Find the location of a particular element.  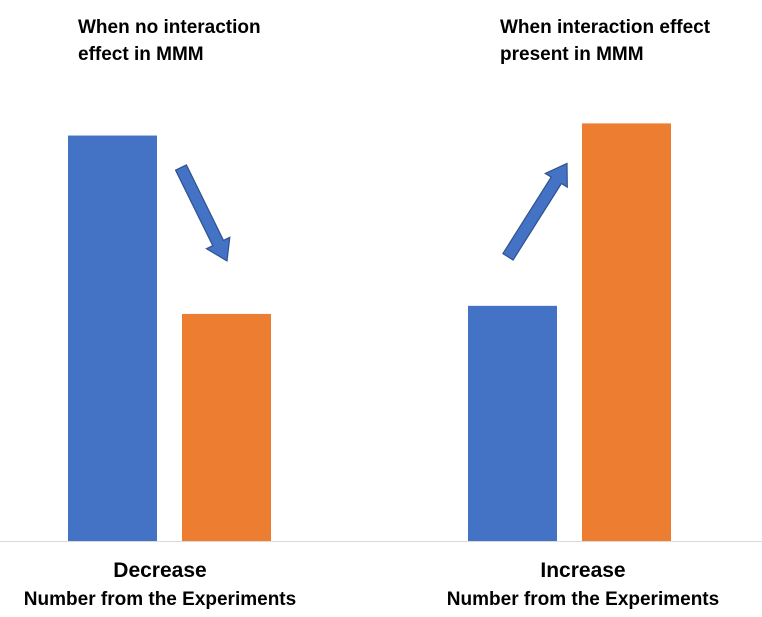

category-label-decrease-title: Decrease is located at coordinates (160, 570).